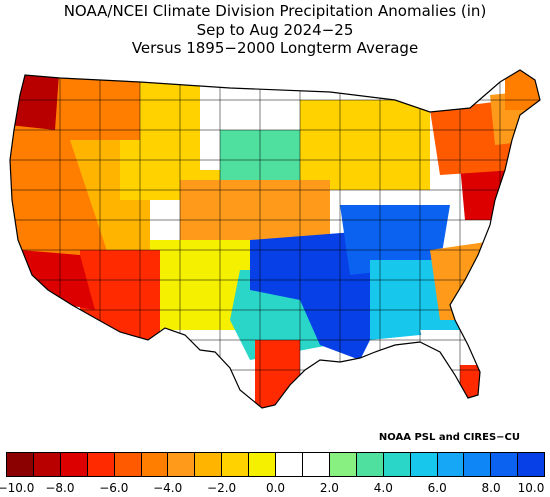 This screenshot has height=497, width=550. Describe the element at coordinates (114, 488) in the screenshot. I see `legend-tick-label: −6.0` at that location.